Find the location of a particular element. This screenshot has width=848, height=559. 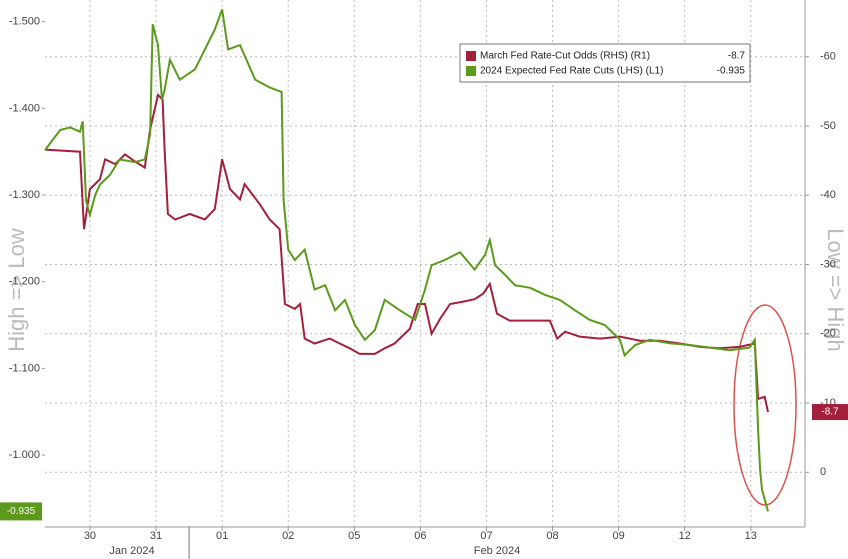

y-tick-label: -1.300 is located at coordinates (24, 195).